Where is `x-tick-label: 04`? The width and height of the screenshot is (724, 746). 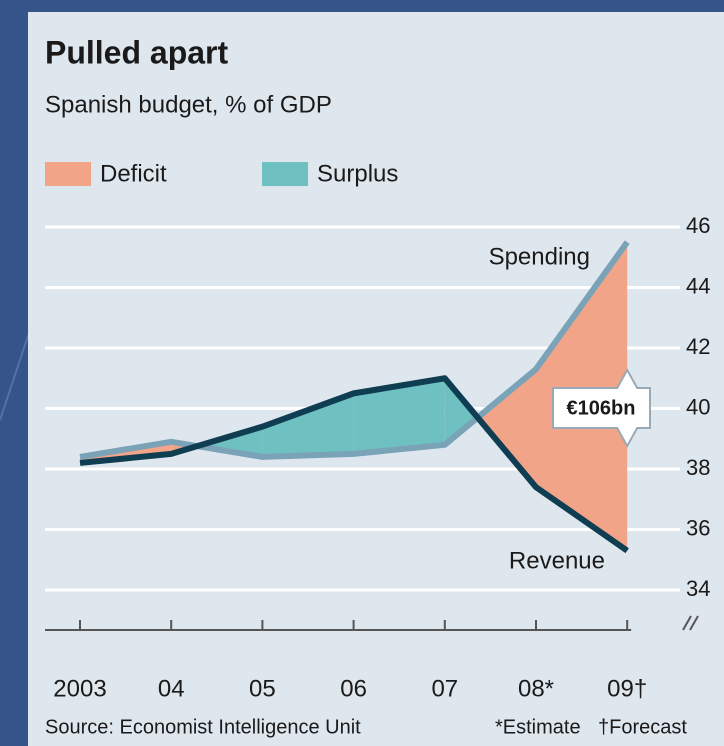 x-tick-label: 04 is located at coordinates (171, 688).